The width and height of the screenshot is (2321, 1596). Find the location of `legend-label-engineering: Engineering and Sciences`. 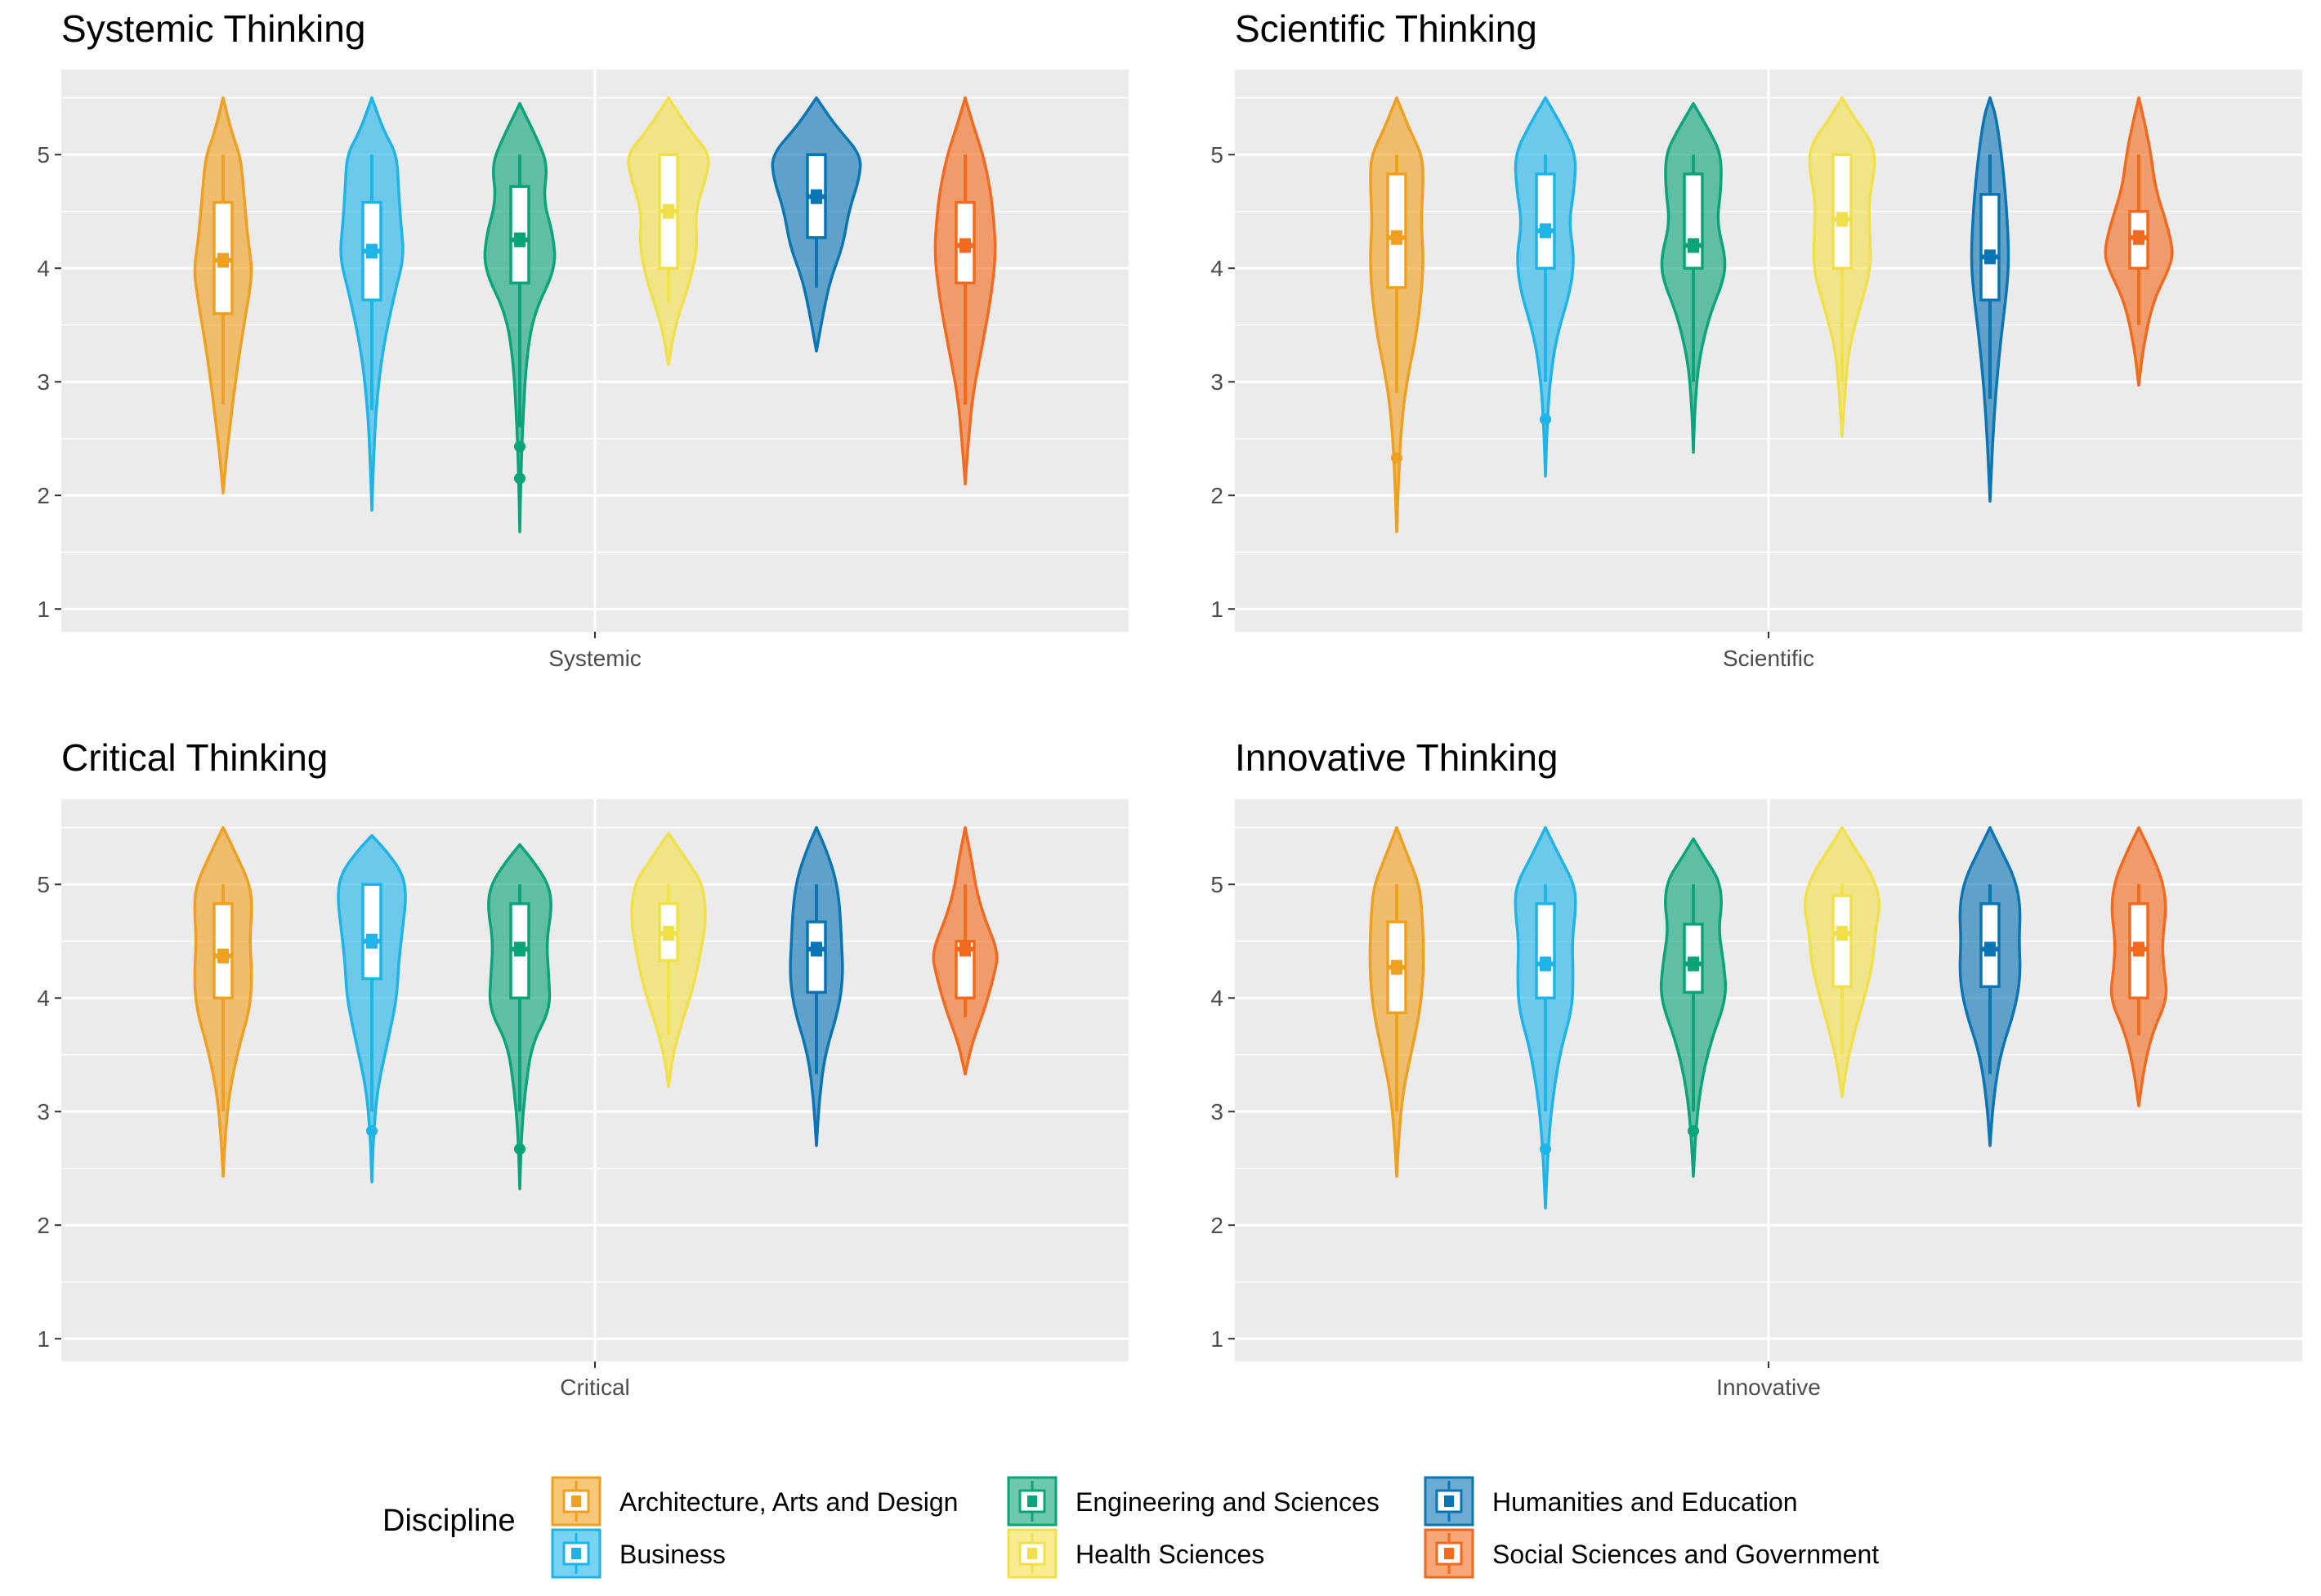

legend-label-engineering: Engineering and Sciences is located at coordinates (1228, 1502).